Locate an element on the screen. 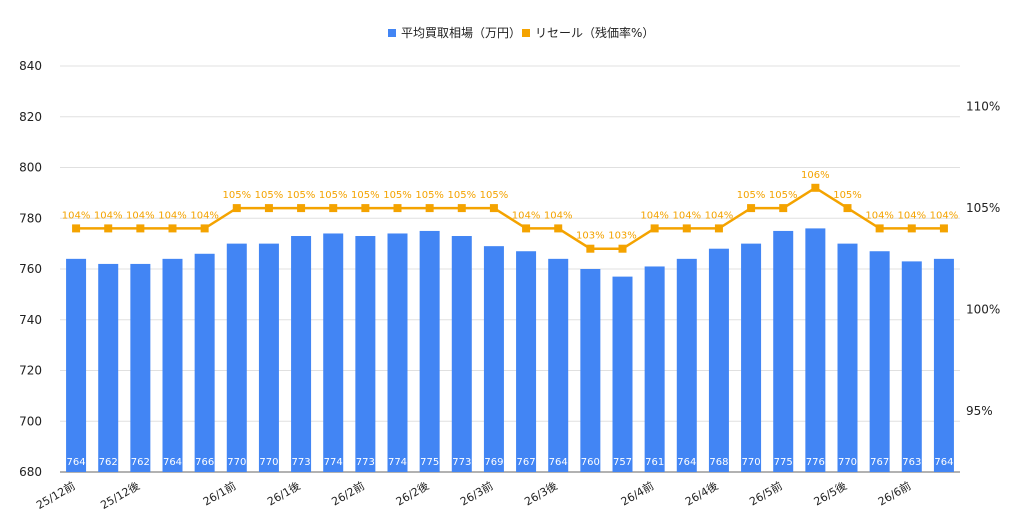 The height and width of the screenshot is (532, 1024). bar-value-label: 760 is located at coordinates (590, 462).